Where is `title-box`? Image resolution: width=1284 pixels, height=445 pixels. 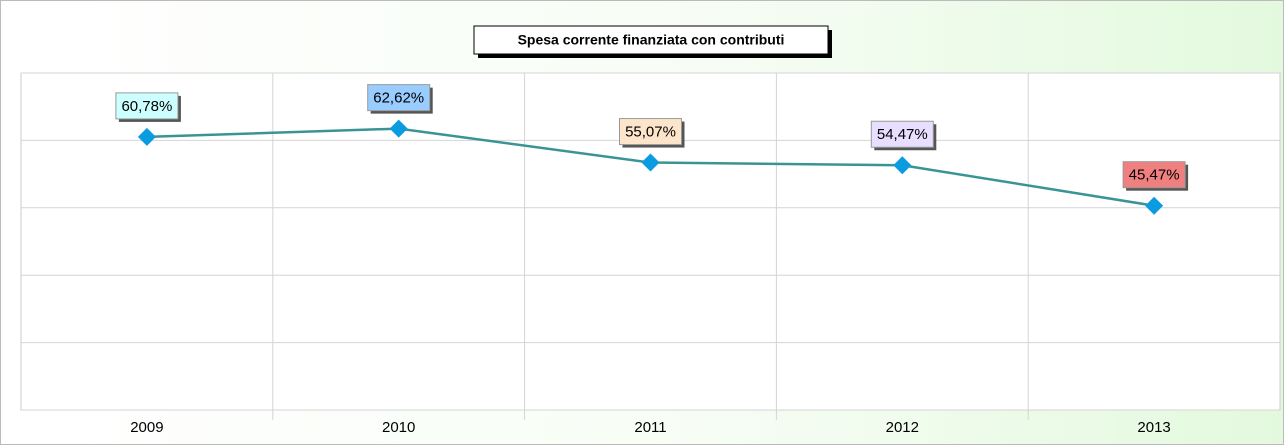 title-box is located at coordinates (651, 40).